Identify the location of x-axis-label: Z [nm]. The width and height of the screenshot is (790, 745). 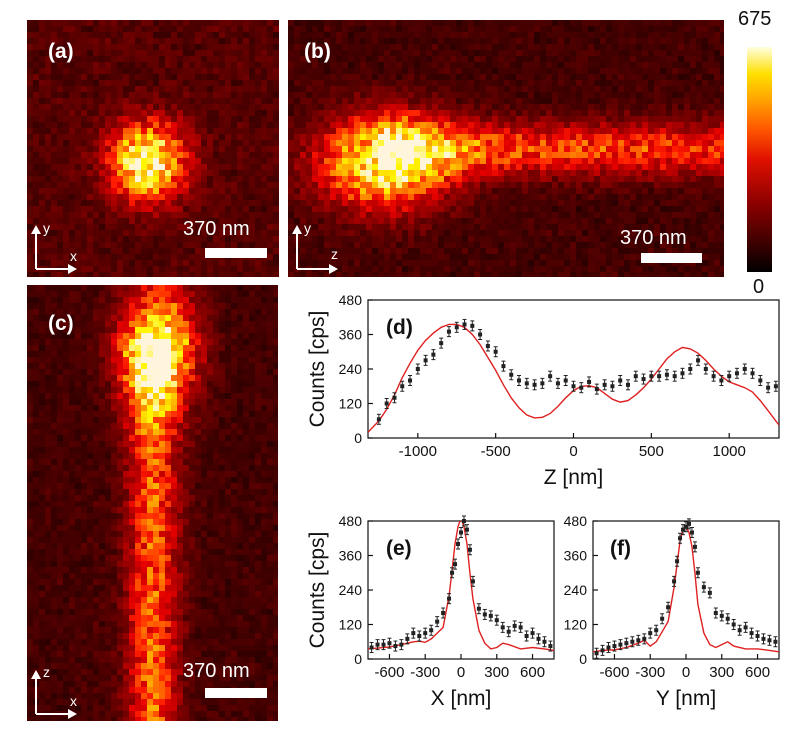
(574, 477).